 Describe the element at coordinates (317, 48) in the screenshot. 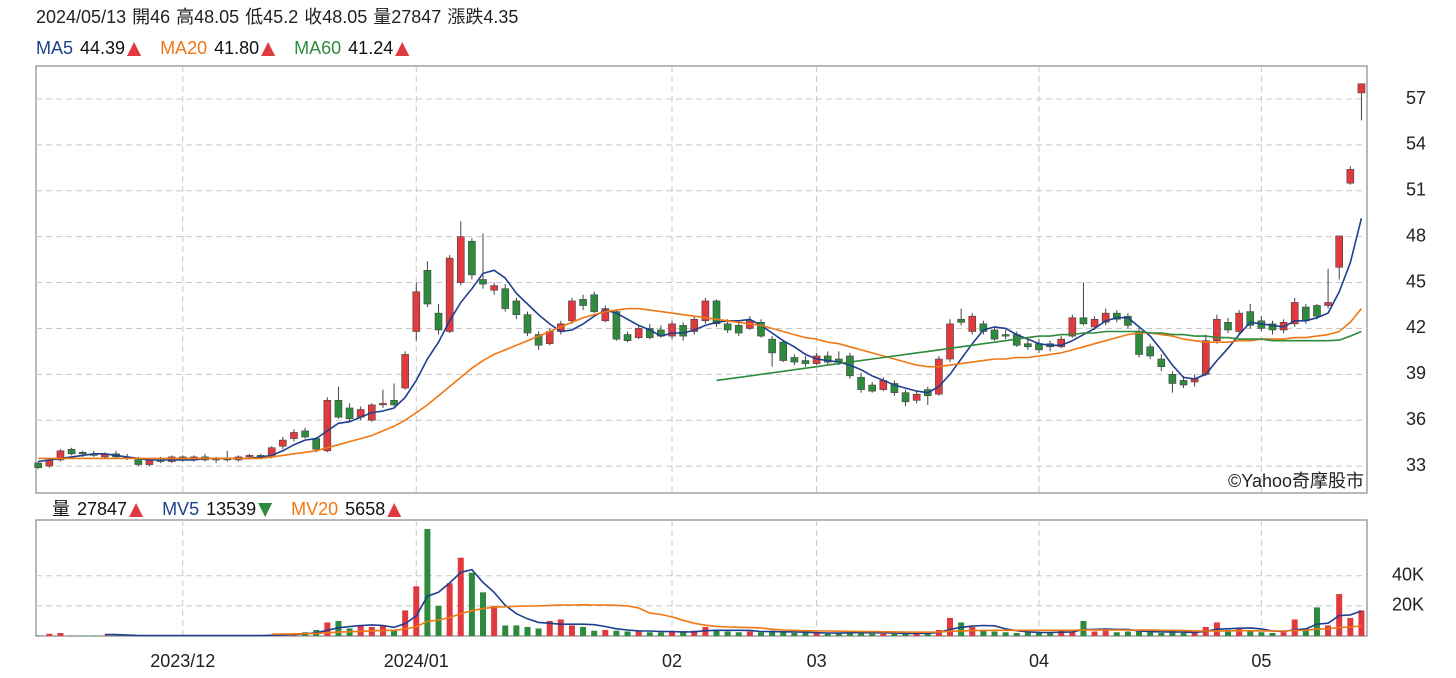

I see `legend-name: MA60` at that location.